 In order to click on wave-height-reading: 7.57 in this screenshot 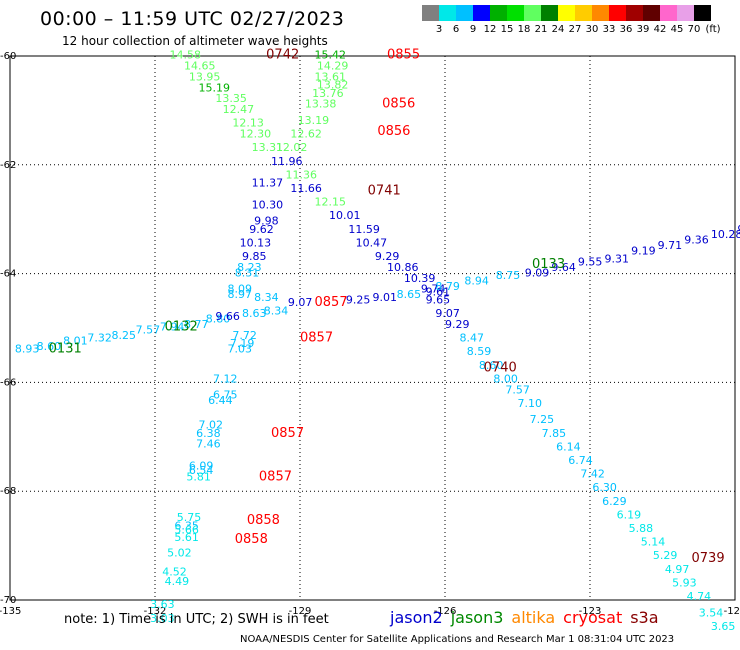, I will do `click(148, 329)`.